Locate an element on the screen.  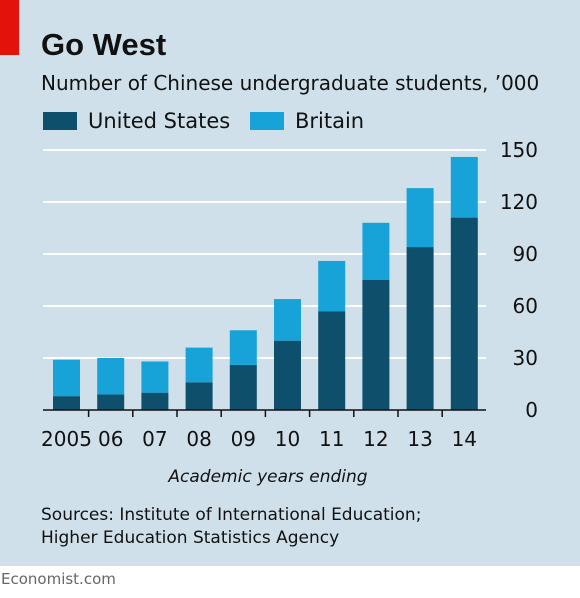
legend: United States Britain is located at coordinates (203, 121).